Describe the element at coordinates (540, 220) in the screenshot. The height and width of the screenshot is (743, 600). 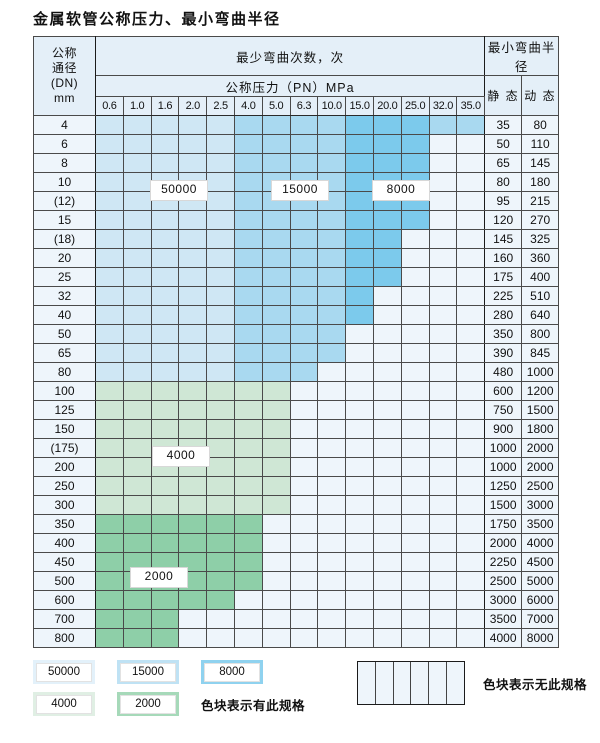
I see `dynamic-radius-cell: 270` at that location.